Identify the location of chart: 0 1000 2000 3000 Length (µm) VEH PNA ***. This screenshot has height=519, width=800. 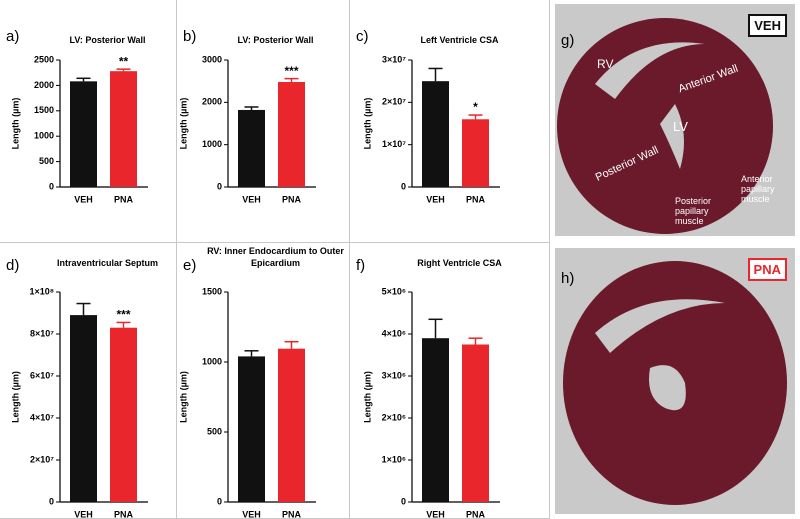
(247, 129).